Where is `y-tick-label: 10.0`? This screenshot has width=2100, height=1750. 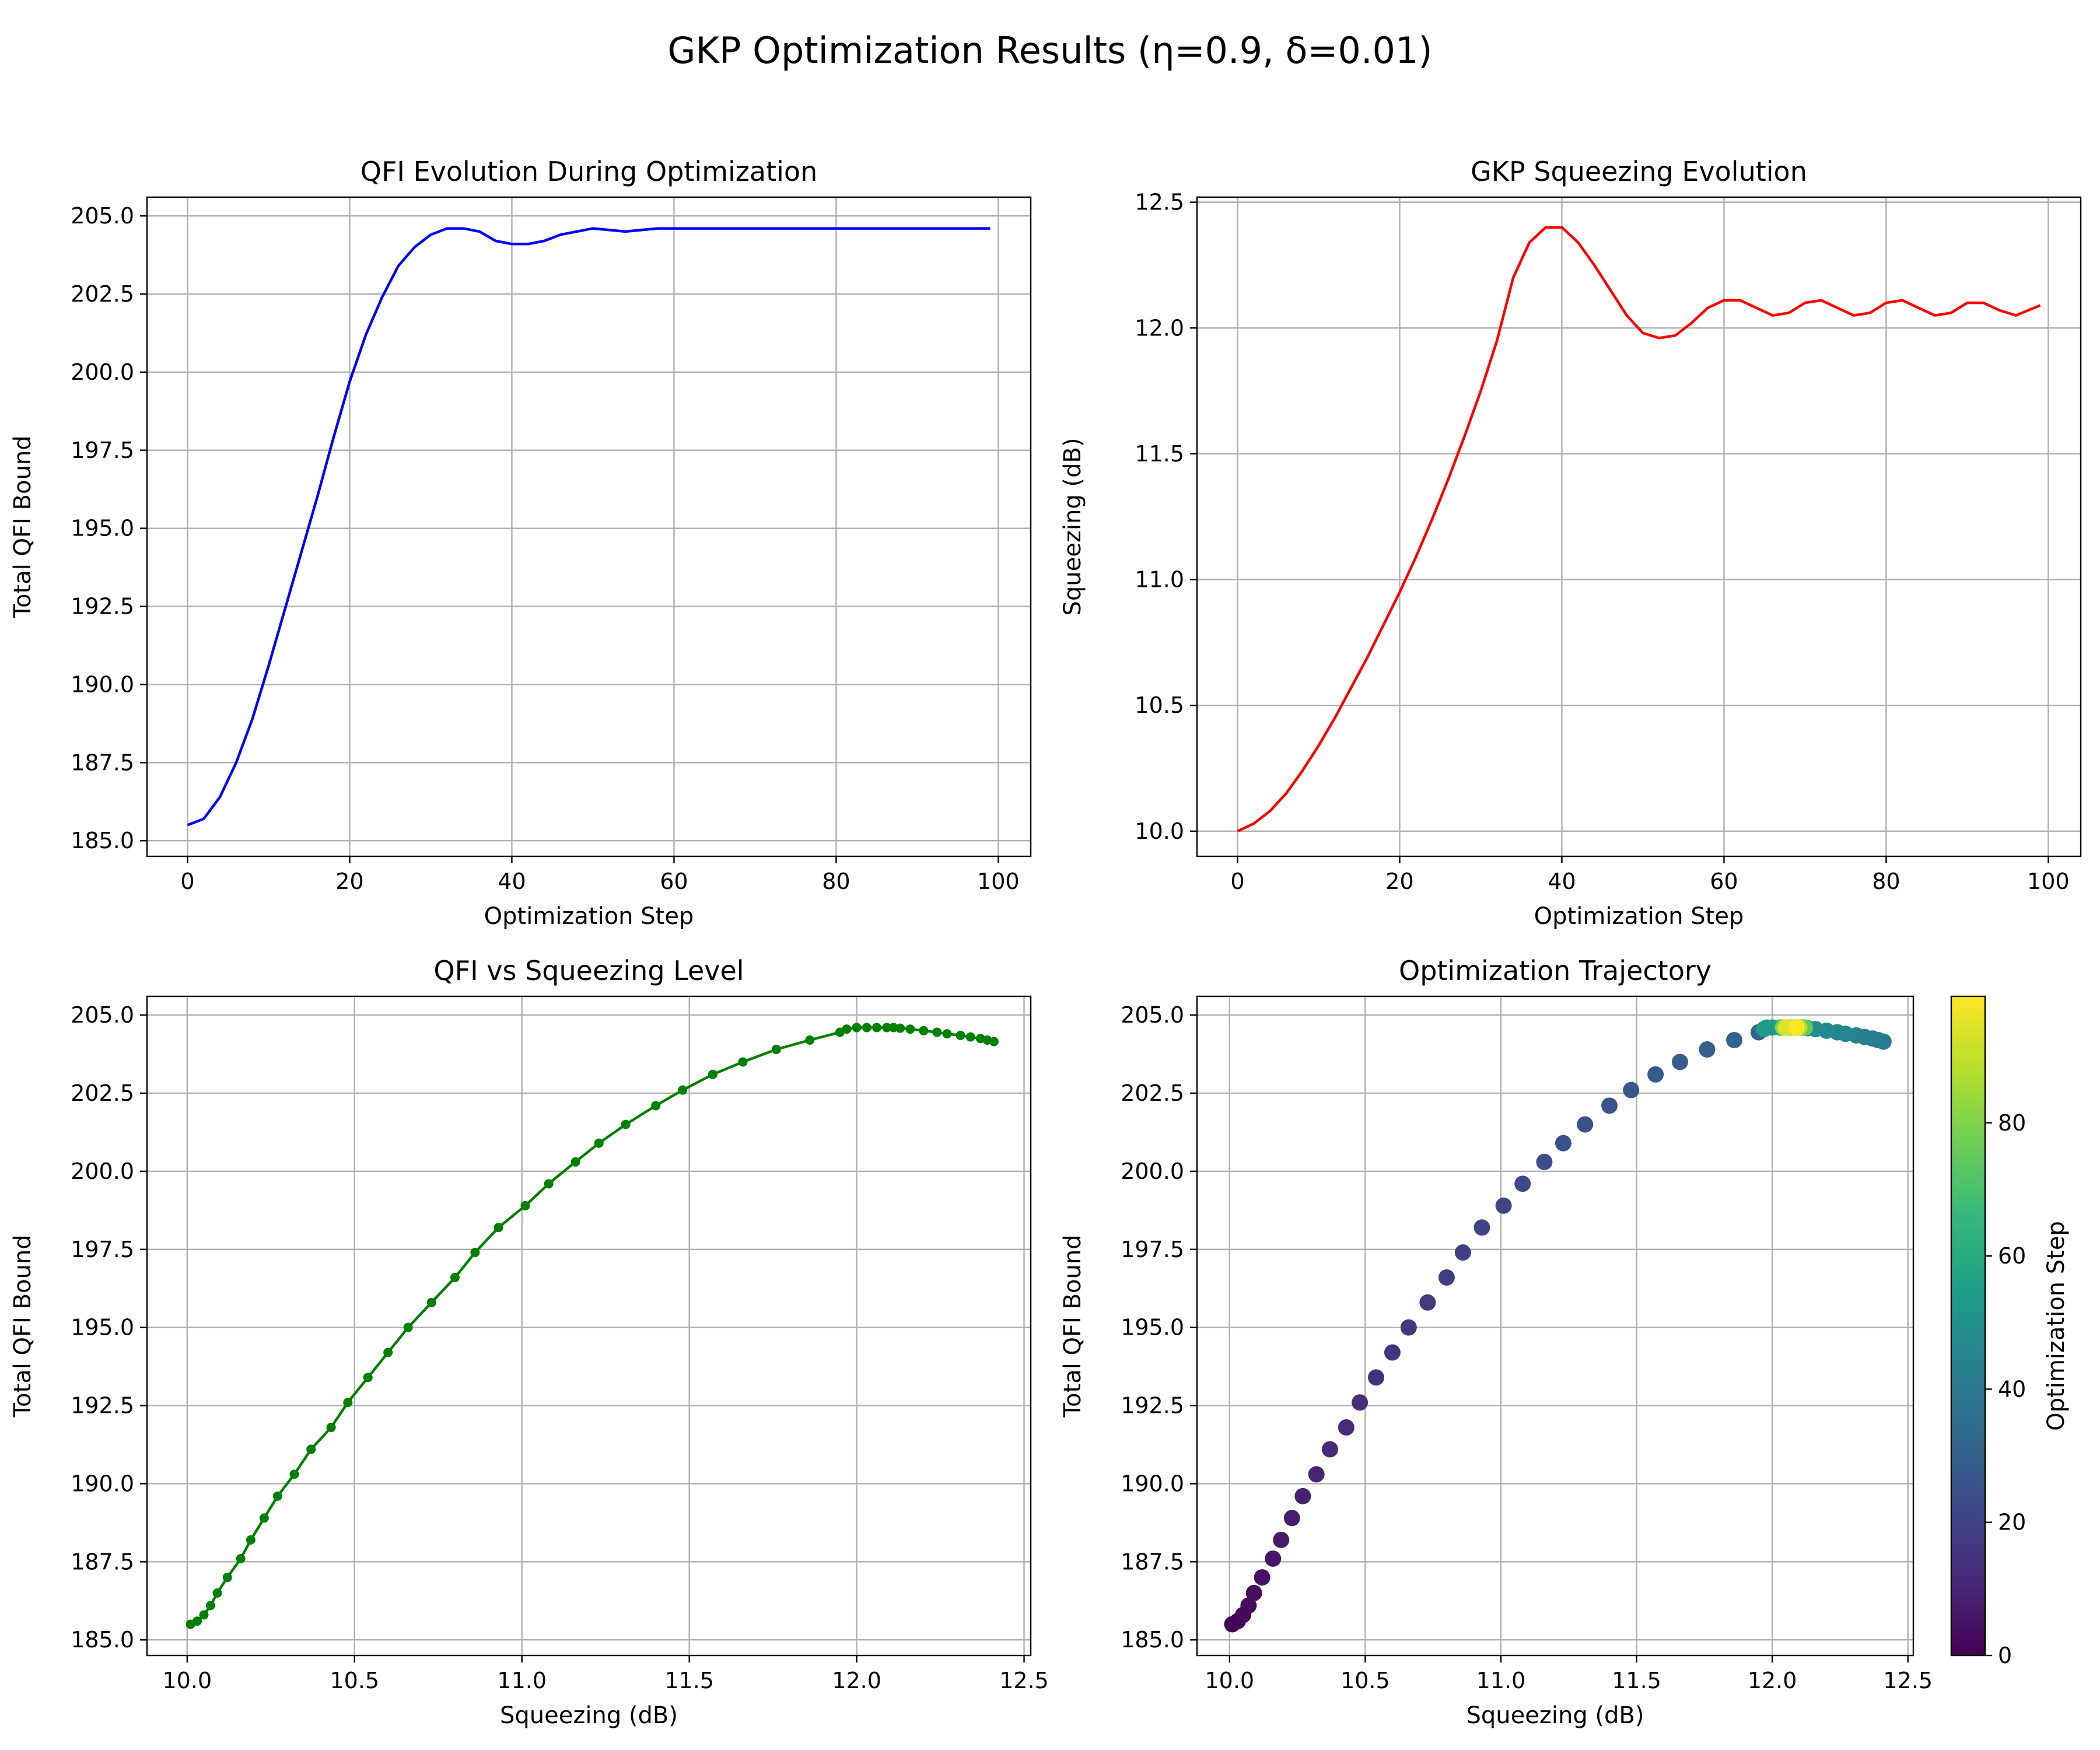 y-tick-label: 10.0 is located at coordinates (1159, 831).